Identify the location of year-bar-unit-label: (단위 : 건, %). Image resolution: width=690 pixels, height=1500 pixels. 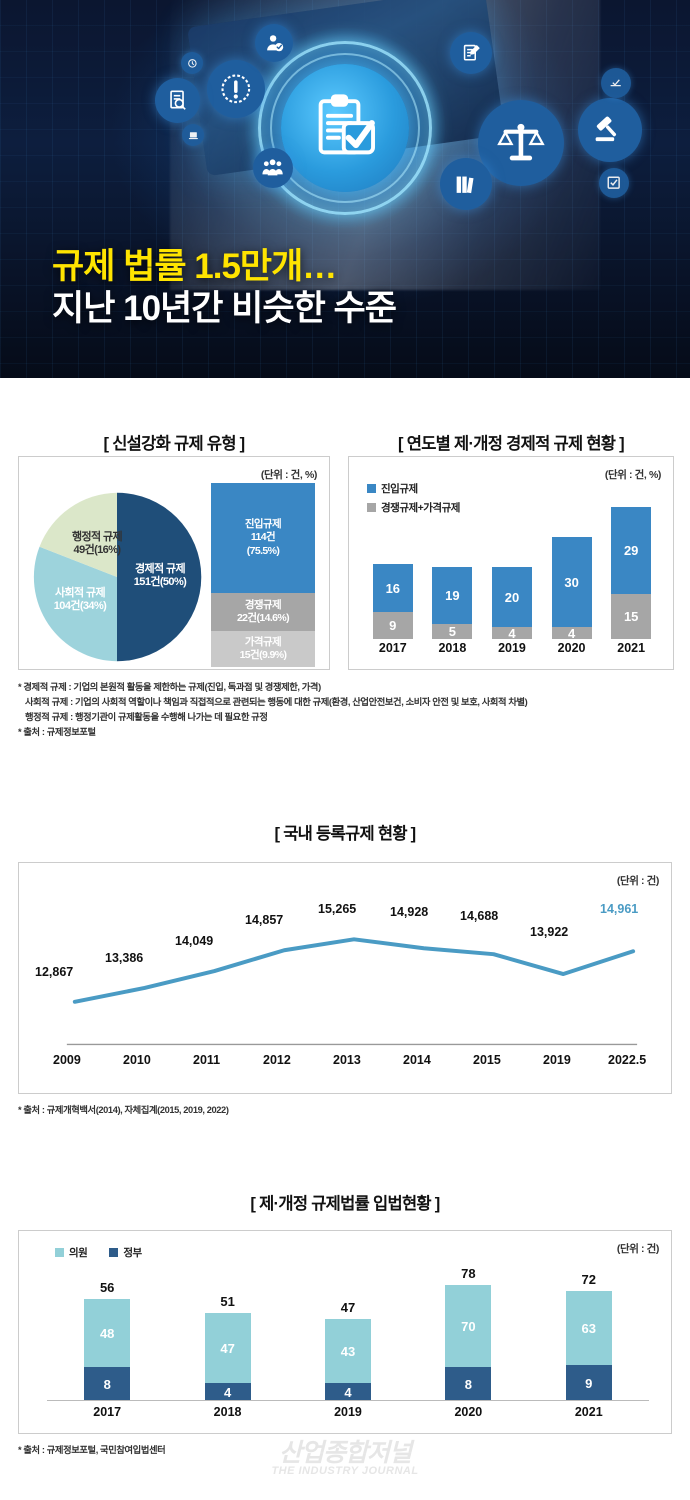
(632, 475).